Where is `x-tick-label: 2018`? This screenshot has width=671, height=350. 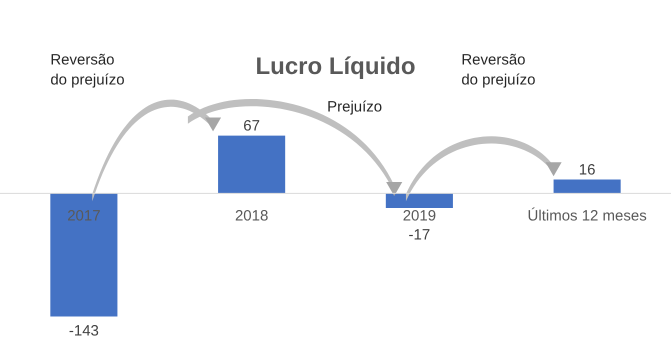 x-tick-label: 2018 is located at coordinates (251, 215).